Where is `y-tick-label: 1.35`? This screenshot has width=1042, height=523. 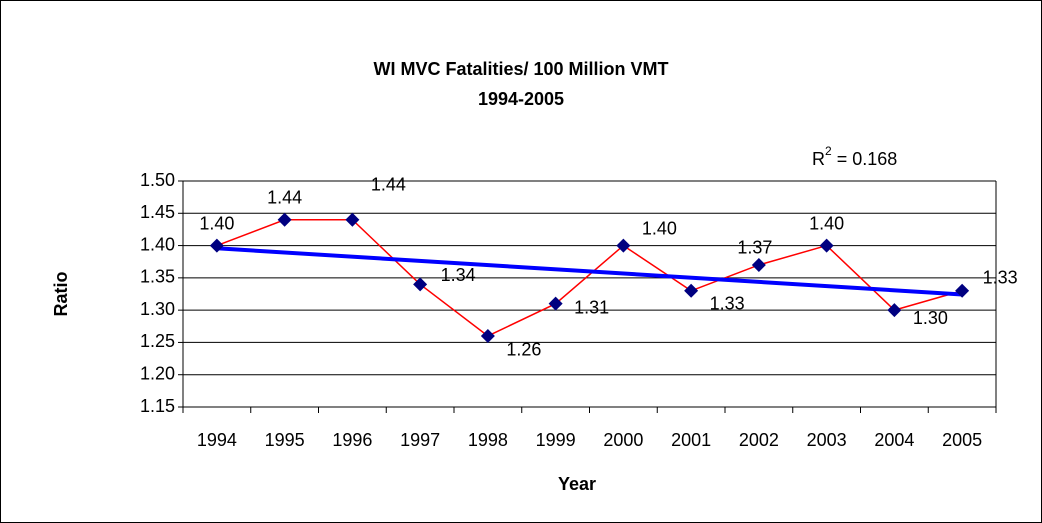 y-tick-label: 1.35 is located at coordinates (157, 277).